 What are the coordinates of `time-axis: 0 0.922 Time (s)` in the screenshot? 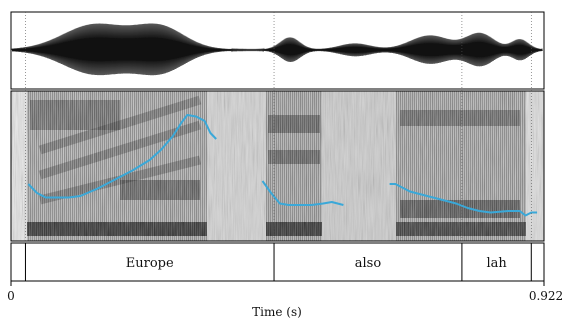 It's located at (285, 300).